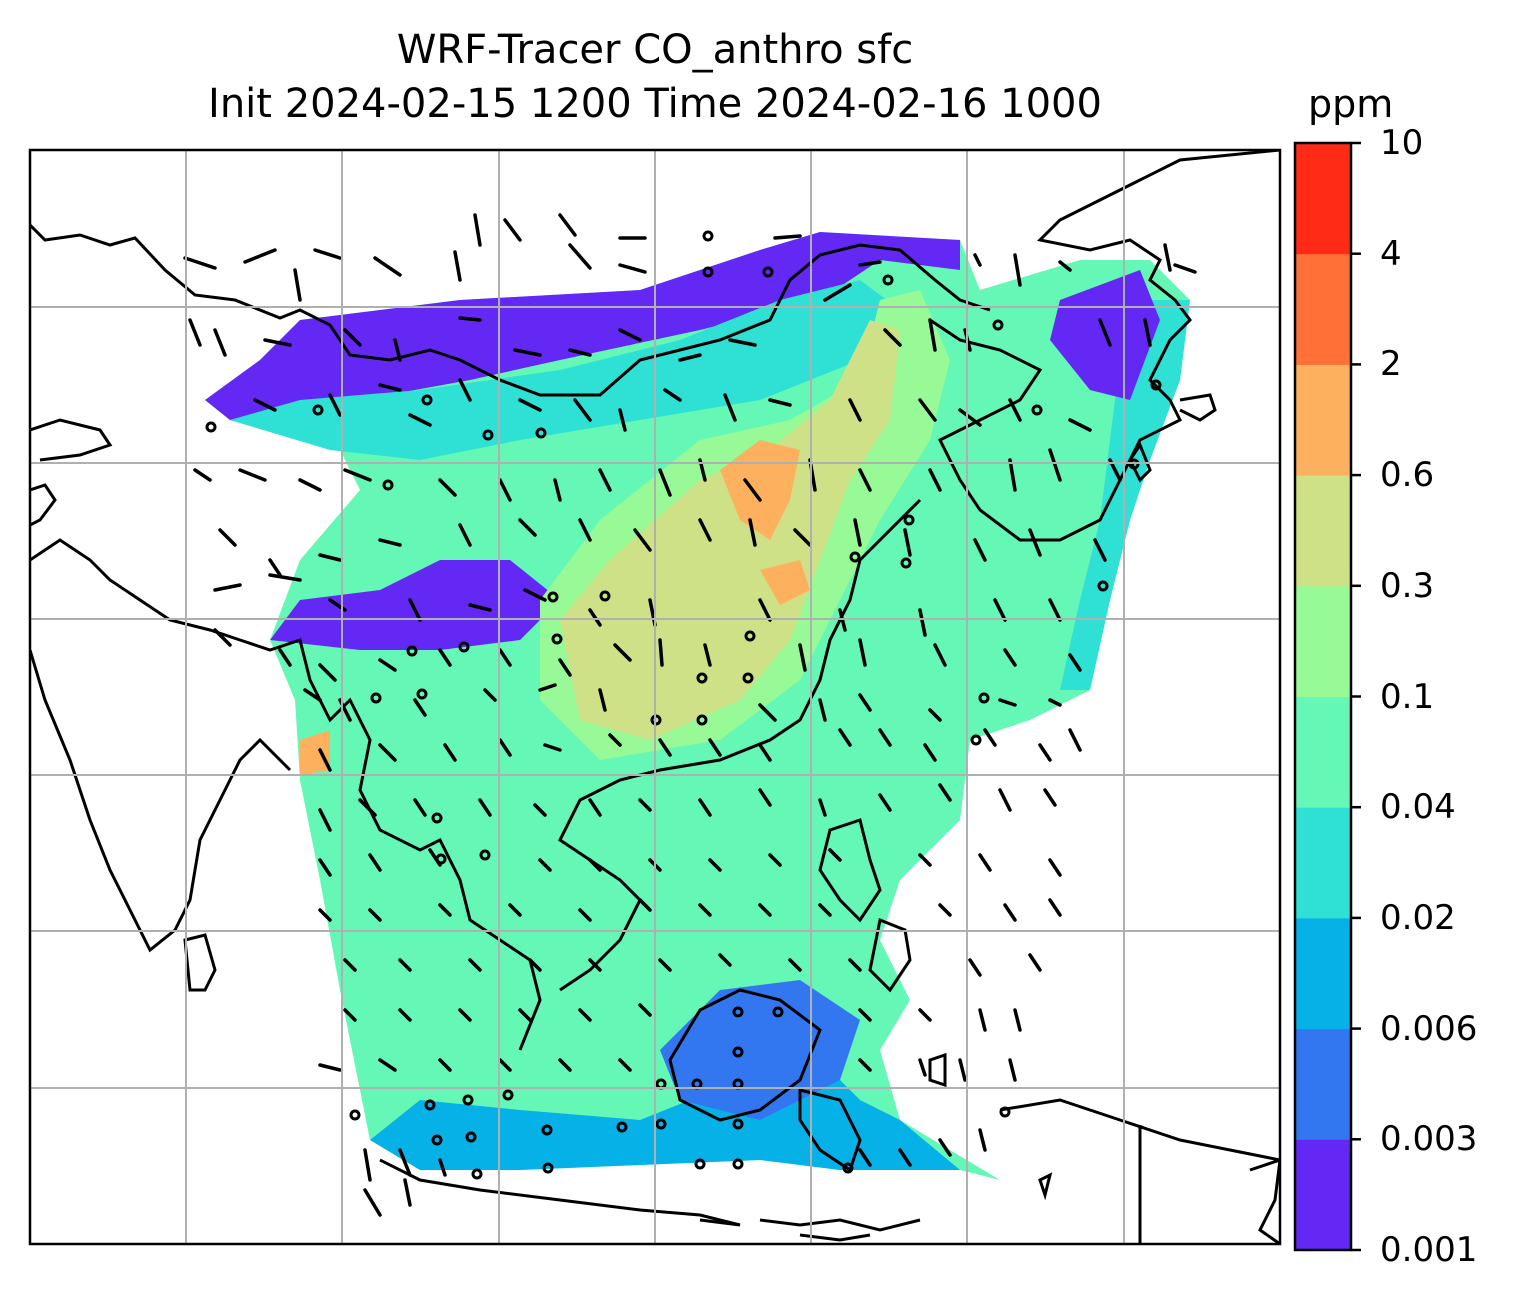  Describe the element at coordinates (1429, 1250) in the screenshot. I see `colorbar-tick-label: 0.001` at that location.